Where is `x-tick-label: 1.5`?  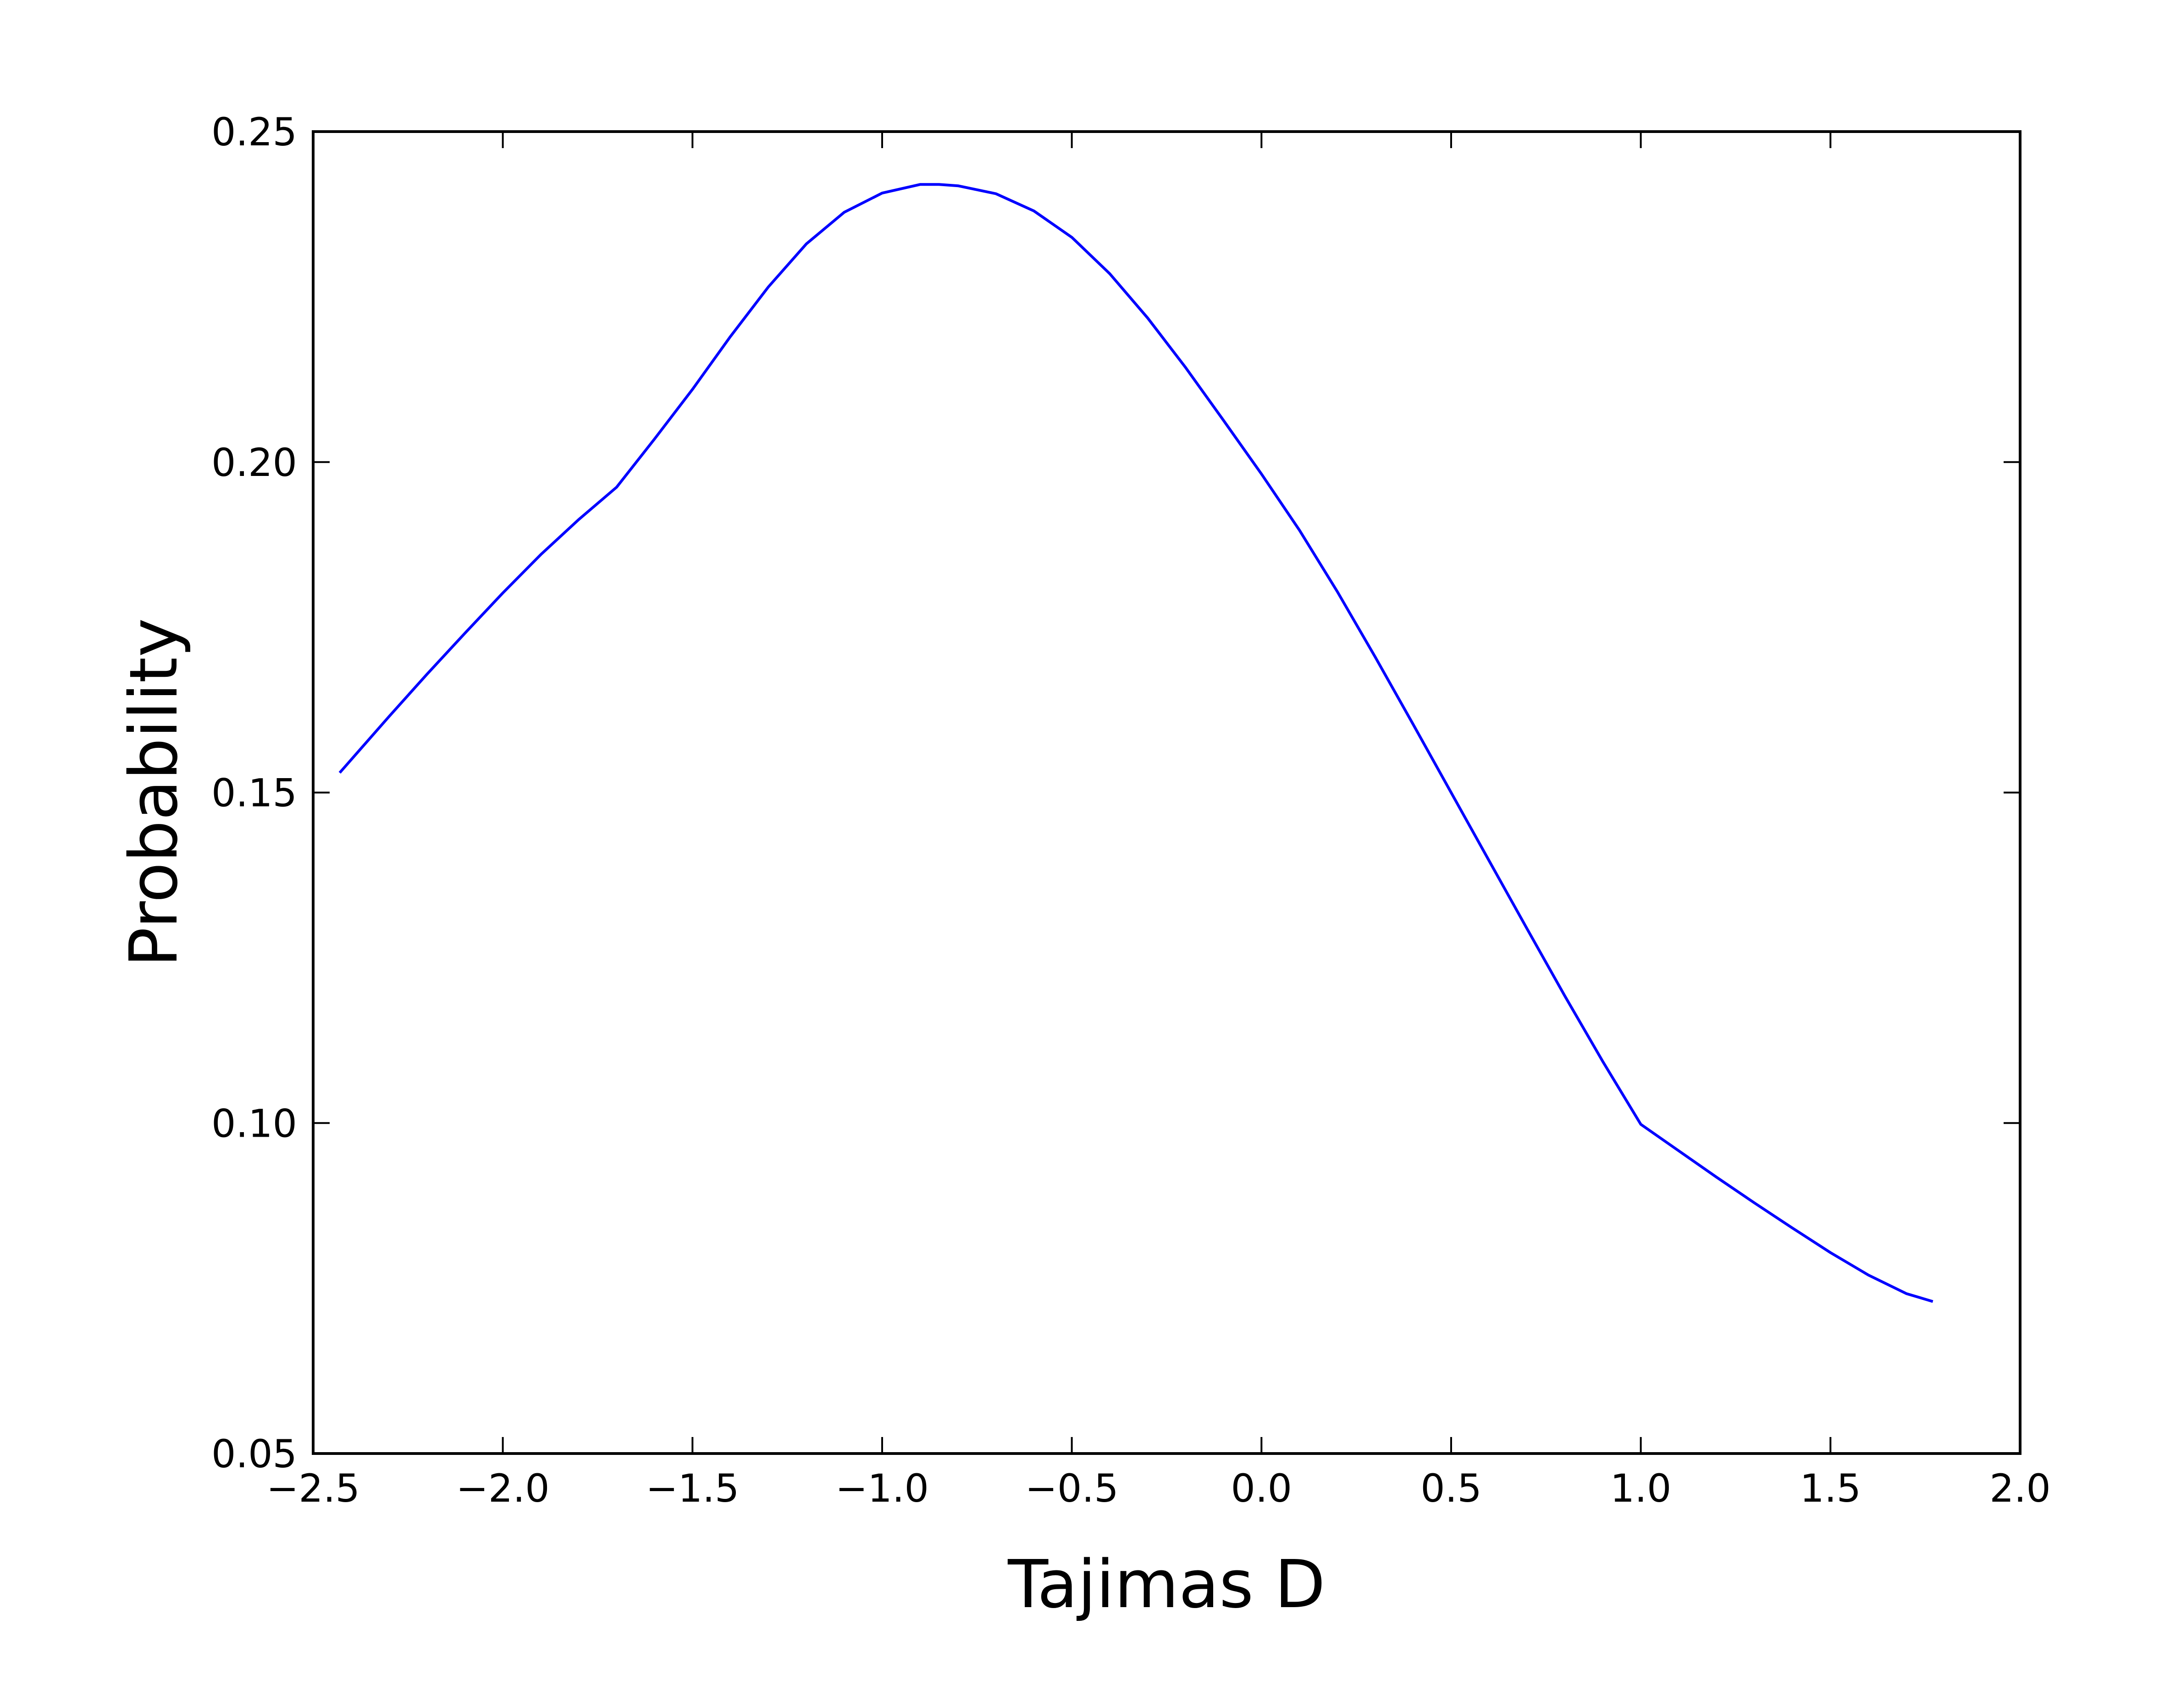
x-tick-label: 1.5 is located at coordinates (1831, 1488).